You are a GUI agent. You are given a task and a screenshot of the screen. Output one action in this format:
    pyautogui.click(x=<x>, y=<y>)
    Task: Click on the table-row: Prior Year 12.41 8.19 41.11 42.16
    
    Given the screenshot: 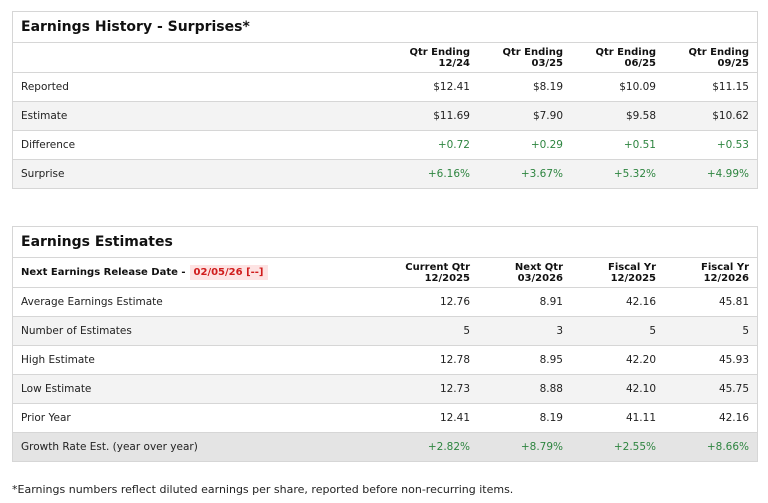 What is the action you would take?
    pyautogui.click(x=385, y=418)
    